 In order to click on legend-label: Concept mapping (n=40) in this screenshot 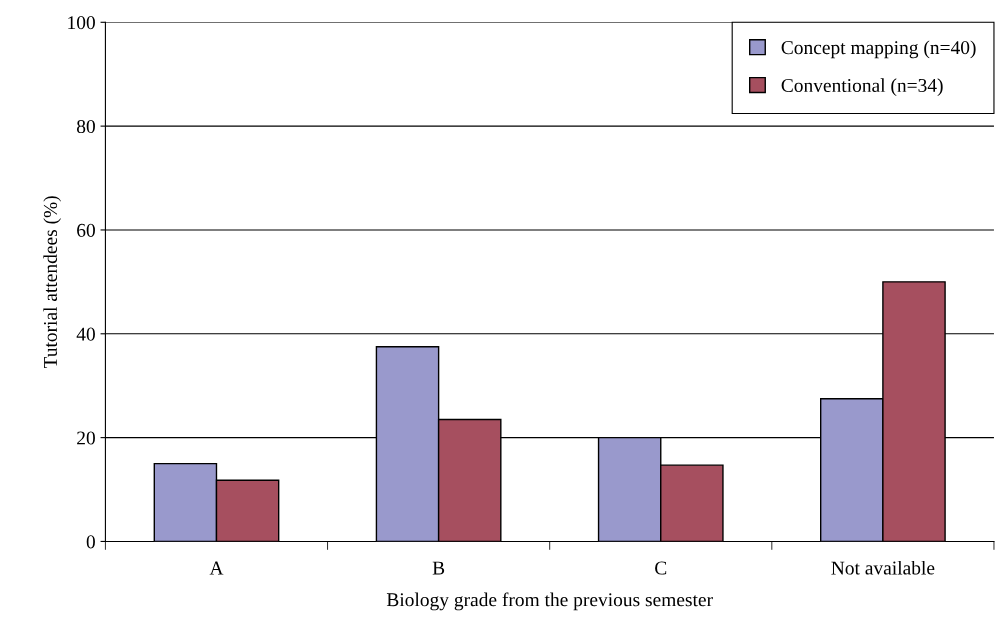, I will do `click(878, 49)`.